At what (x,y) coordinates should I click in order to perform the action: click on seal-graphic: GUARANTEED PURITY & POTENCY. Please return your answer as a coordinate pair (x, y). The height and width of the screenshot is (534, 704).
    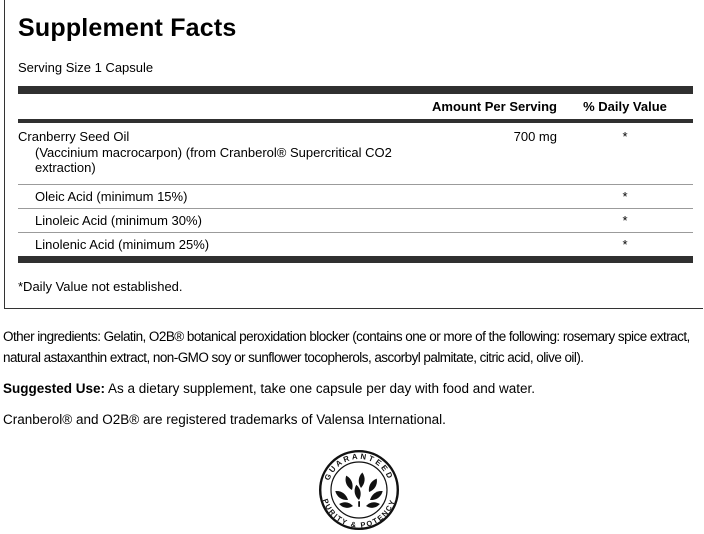
    Looking at the image, I should click on (359, 490).